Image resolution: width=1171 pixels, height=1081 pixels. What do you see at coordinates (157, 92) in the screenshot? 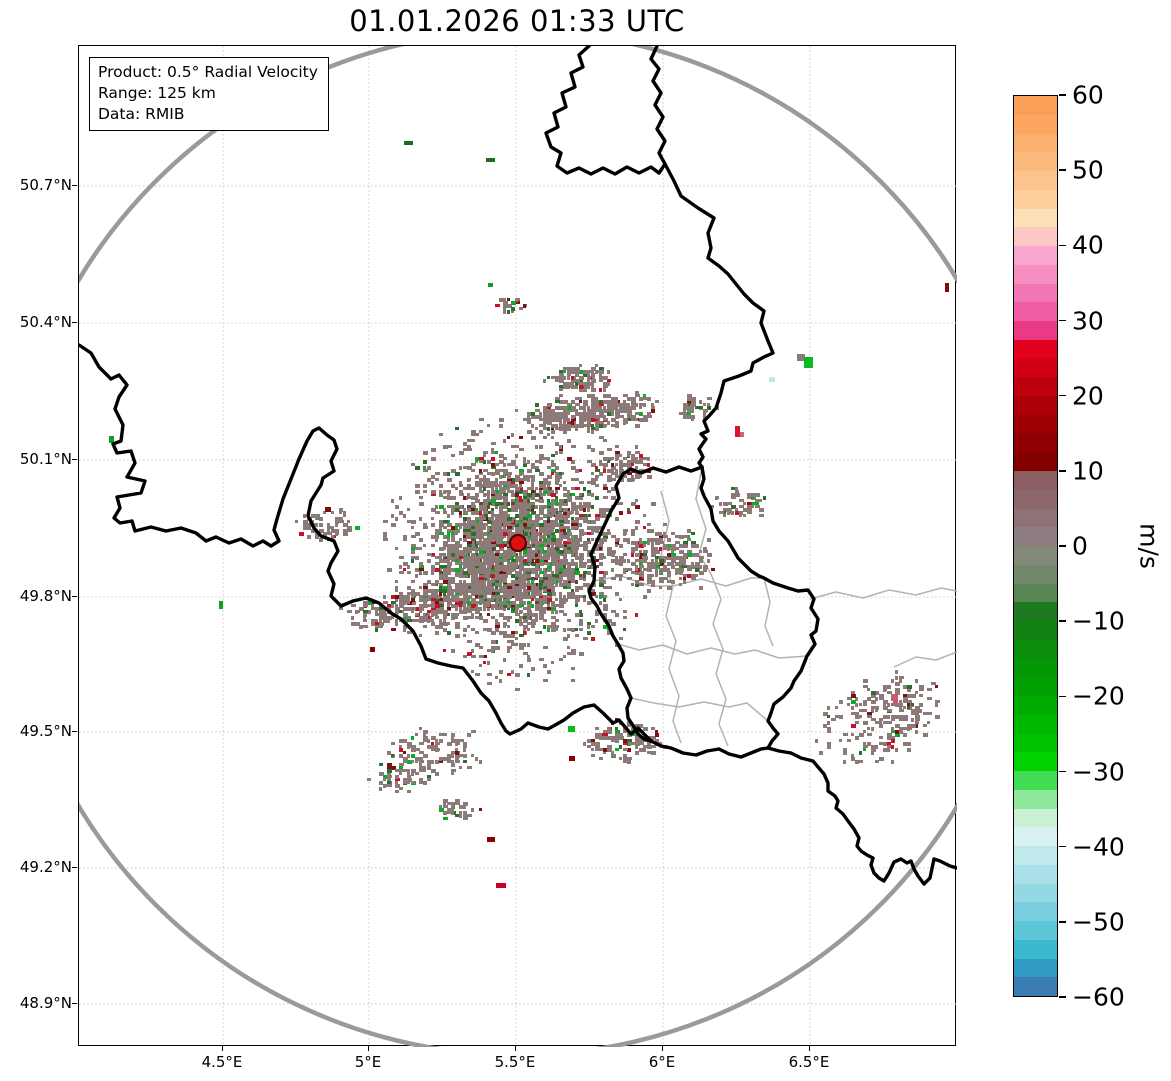
I see `info-line-range: Range: 125 km` at bounding box center [157, 92].